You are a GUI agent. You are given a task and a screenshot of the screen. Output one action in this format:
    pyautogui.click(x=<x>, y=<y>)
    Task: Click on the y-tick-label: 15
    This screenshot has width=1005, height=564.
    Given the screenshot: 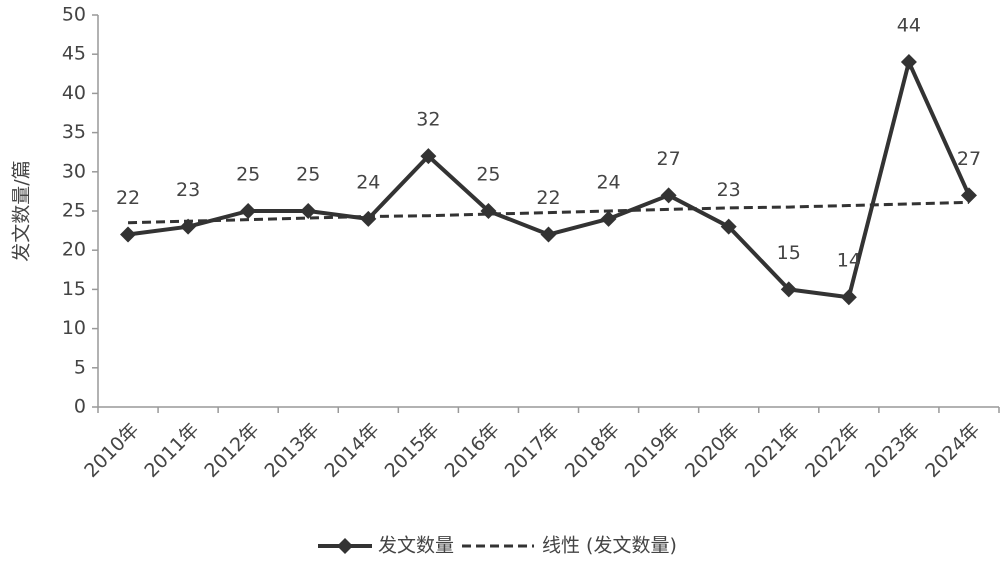 What is the action you would take?
    pyautogui.click(x=74, y=289)
    